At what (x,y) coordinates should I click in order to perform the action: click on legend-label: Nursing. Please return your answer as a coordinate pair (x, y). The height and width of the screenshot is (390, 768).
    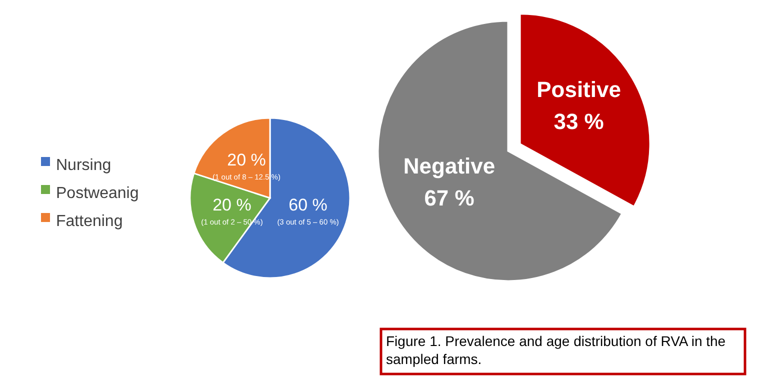
    Looking at the image, I should click on (84, 165).